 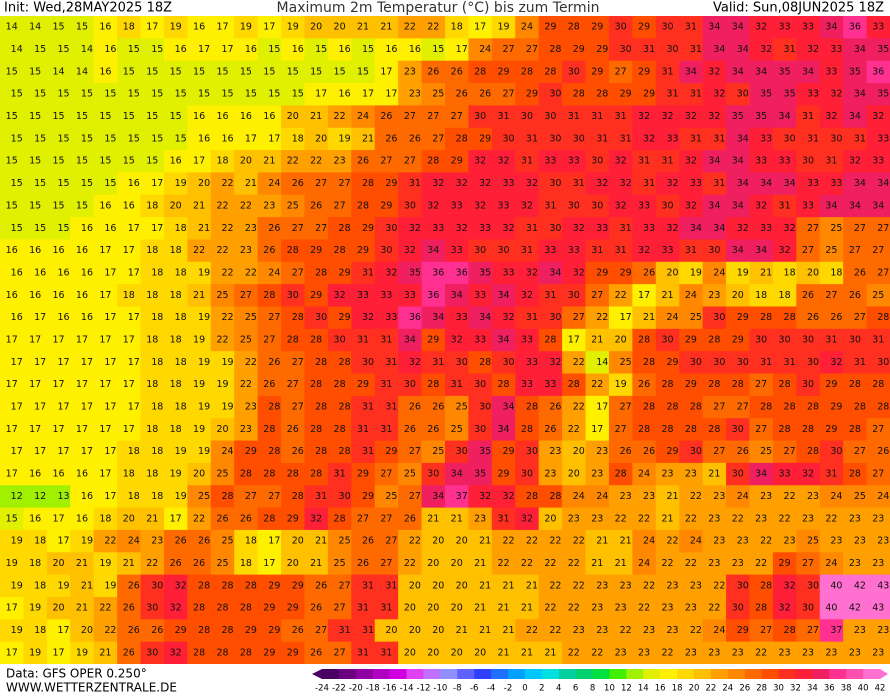 What do you see at coordinates (602, 630) in the screenshot?
I see `temperature-value: 23` at bounding box center [602, 630].